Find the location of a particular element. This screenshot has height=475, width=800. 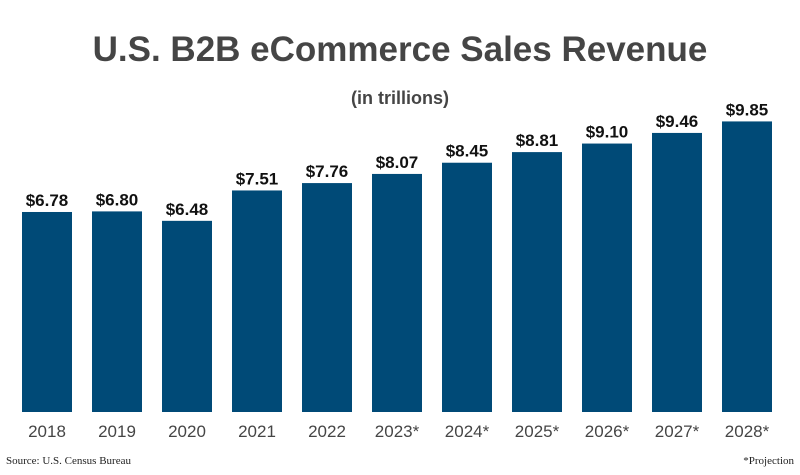

x-tick-label: 2020 is located at coordinates (187, 431).